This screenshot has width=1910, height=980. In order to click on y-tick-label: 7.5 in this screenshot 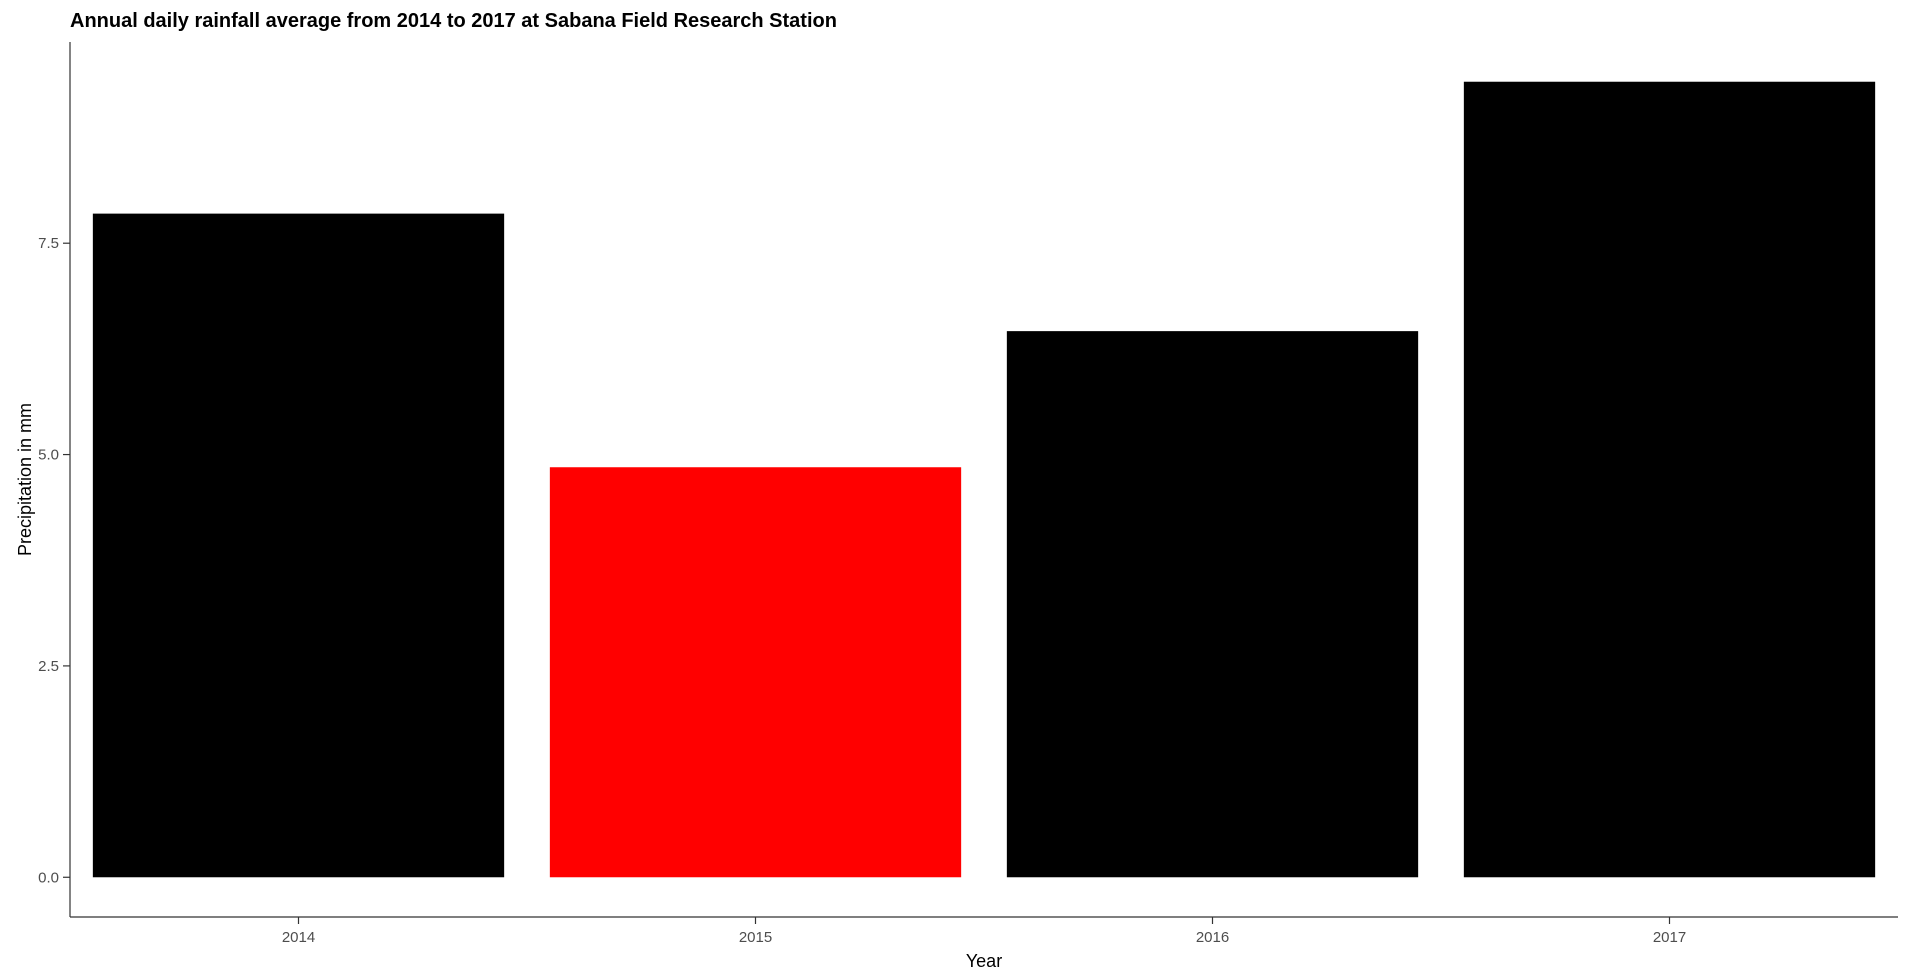, I will do `click(48, 243)`.